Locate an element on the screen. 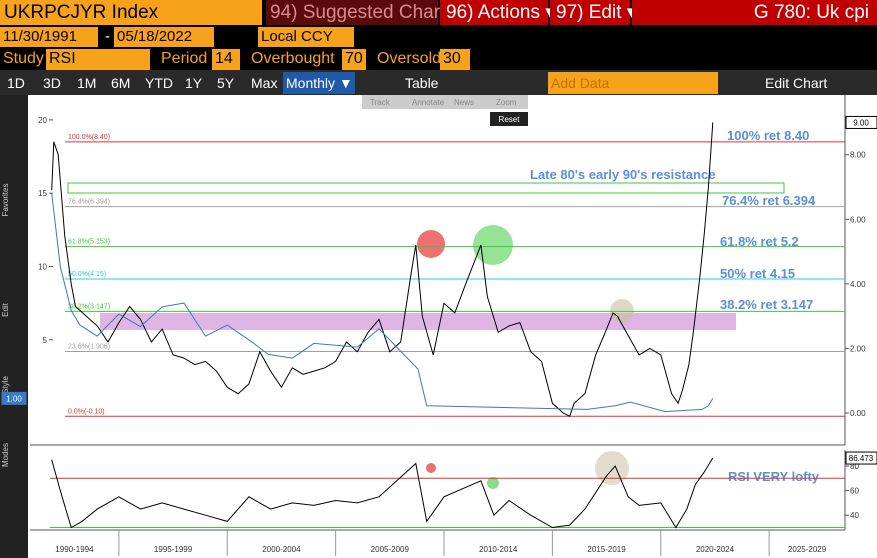 The width and height of the screenshot is (877, 558). range-tab: 1M is located at coordinates (87, 83).